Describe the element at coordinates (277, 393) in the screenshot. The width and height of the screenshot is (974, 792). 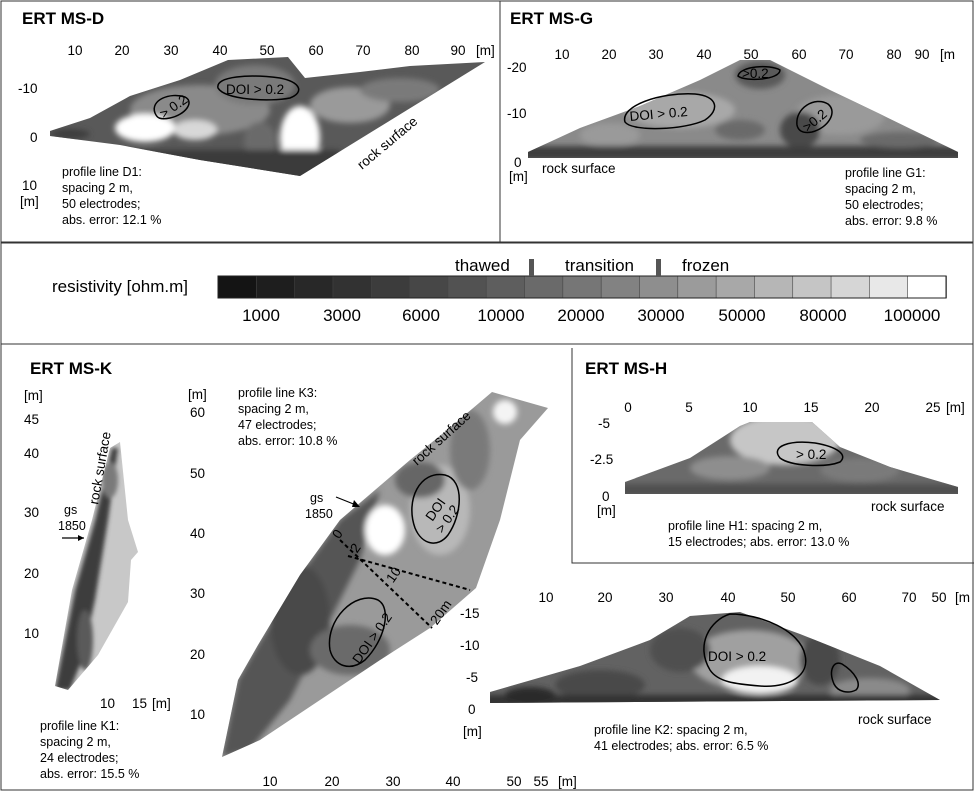
I see `k3-note-line: profile line K3:` at that location.